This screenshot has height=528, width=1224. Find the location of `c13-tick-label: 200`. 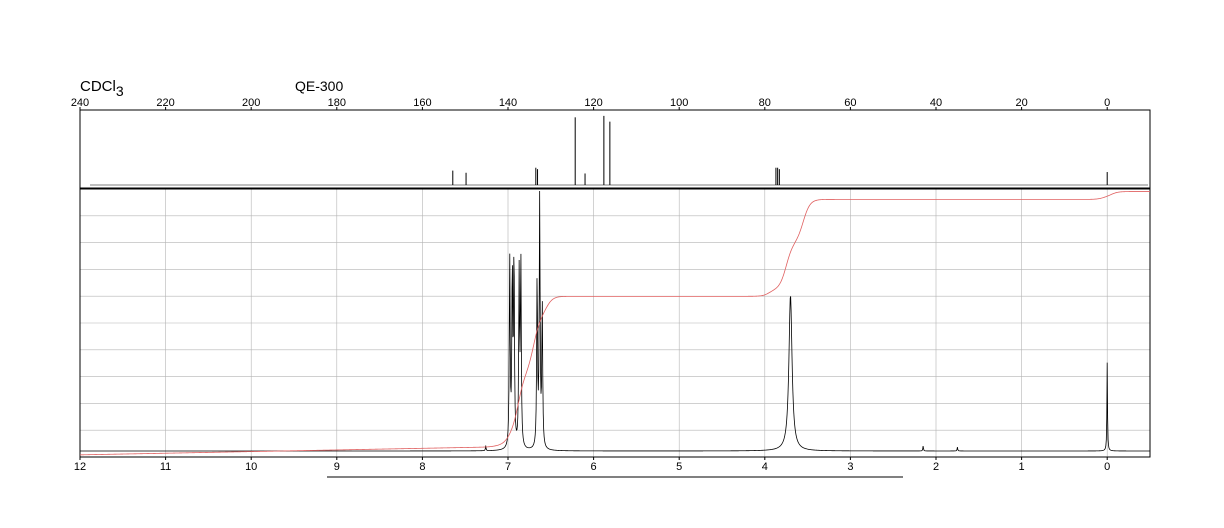

c13-tick-label: 200 is located at coordinates (251, 103).